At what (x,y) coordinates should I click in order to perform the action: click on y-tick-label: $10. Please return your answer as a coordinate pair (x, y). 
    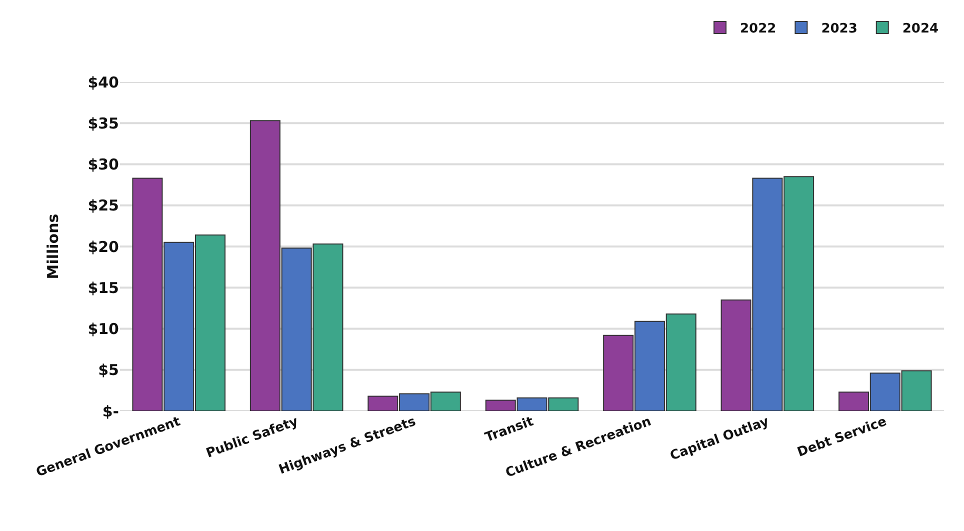
    Looking at the image, I should click on (103, 329).